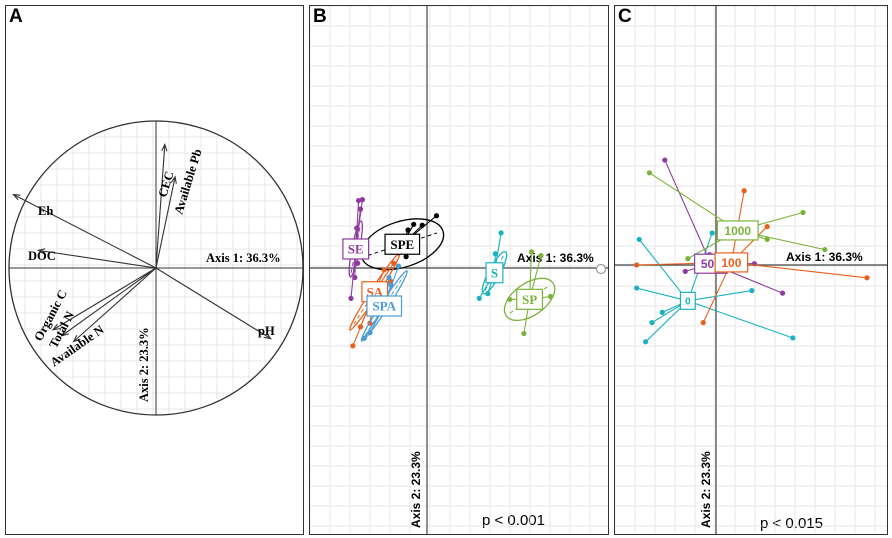 Image resolution: width=892 pixels, height=538 pixels. I want to click on panel-a-variable-label: DOC, so click(42, 256).